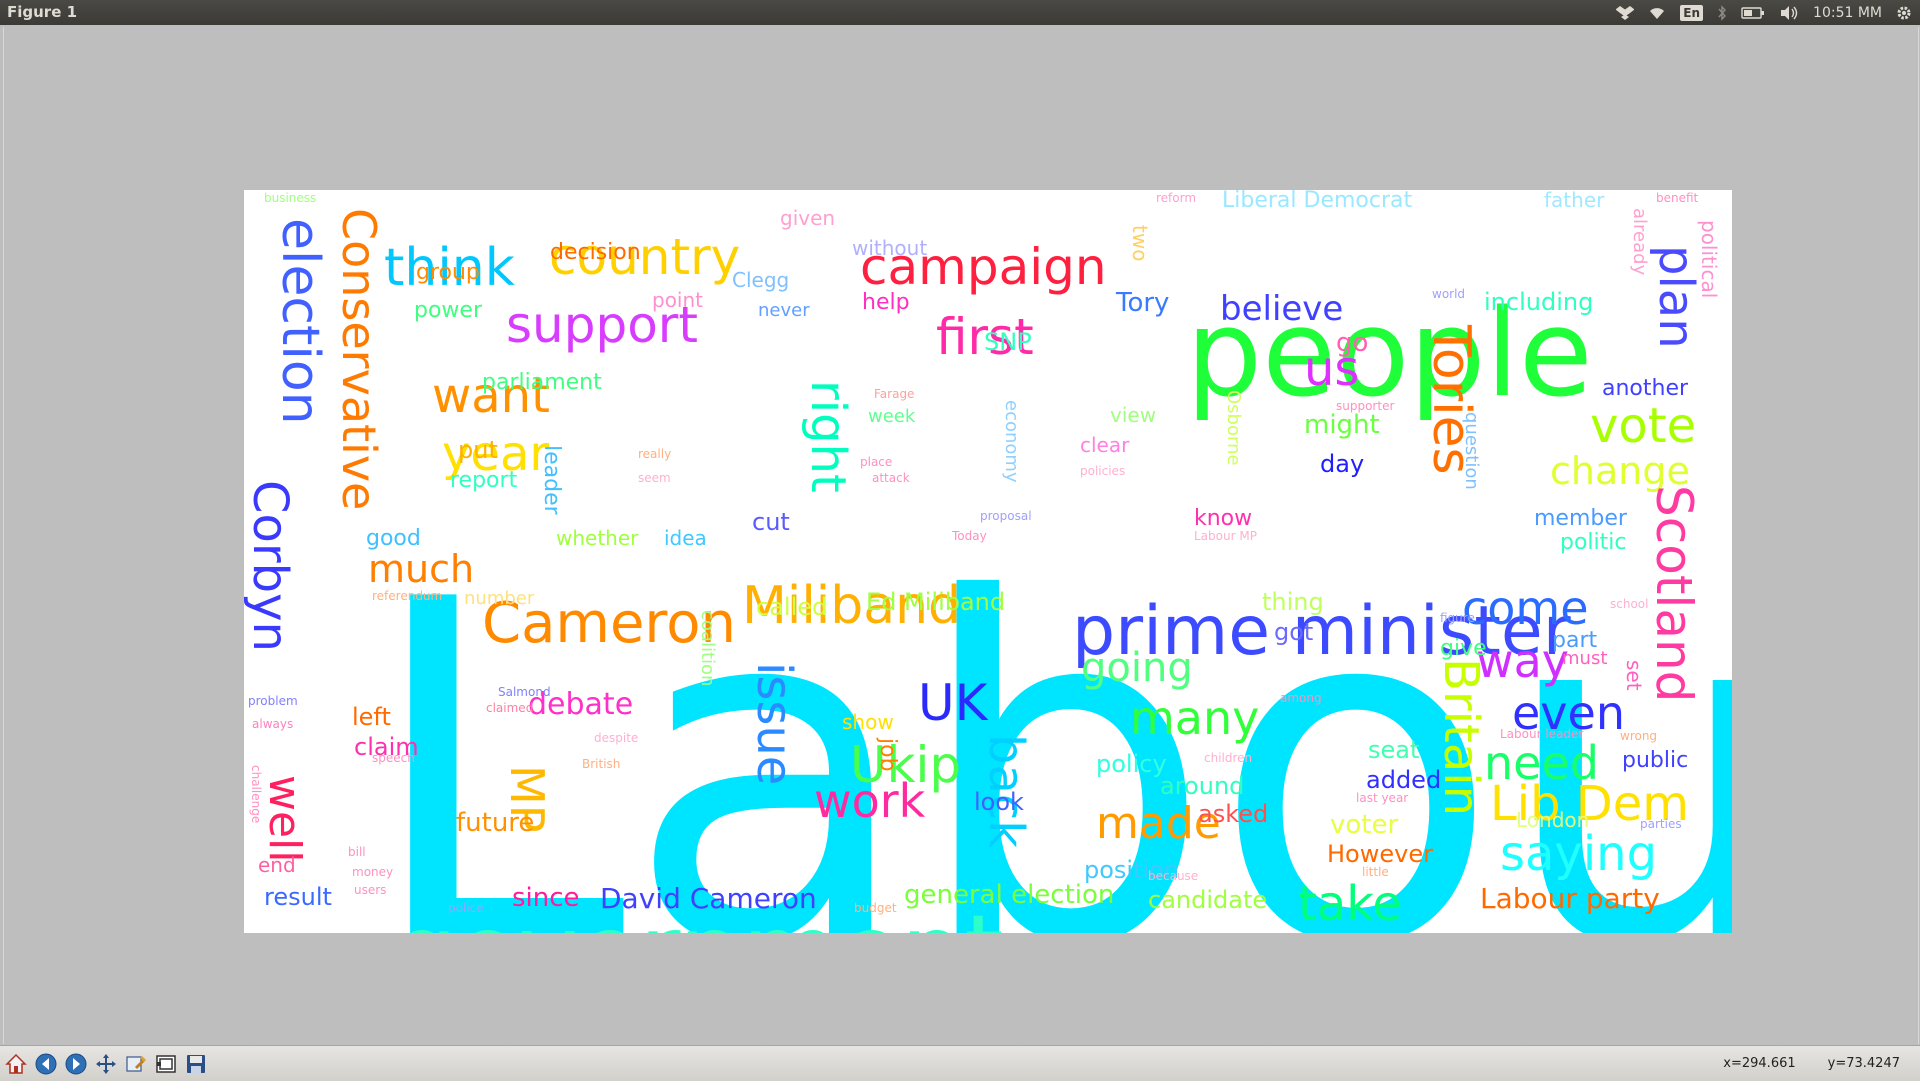 Image resolution: width=1920 pixels, height=1081 pixels. Describe the element at coordinates (1590, 804) in the screenshot. I see `word-cloud-word: Lib Dem` at that location.